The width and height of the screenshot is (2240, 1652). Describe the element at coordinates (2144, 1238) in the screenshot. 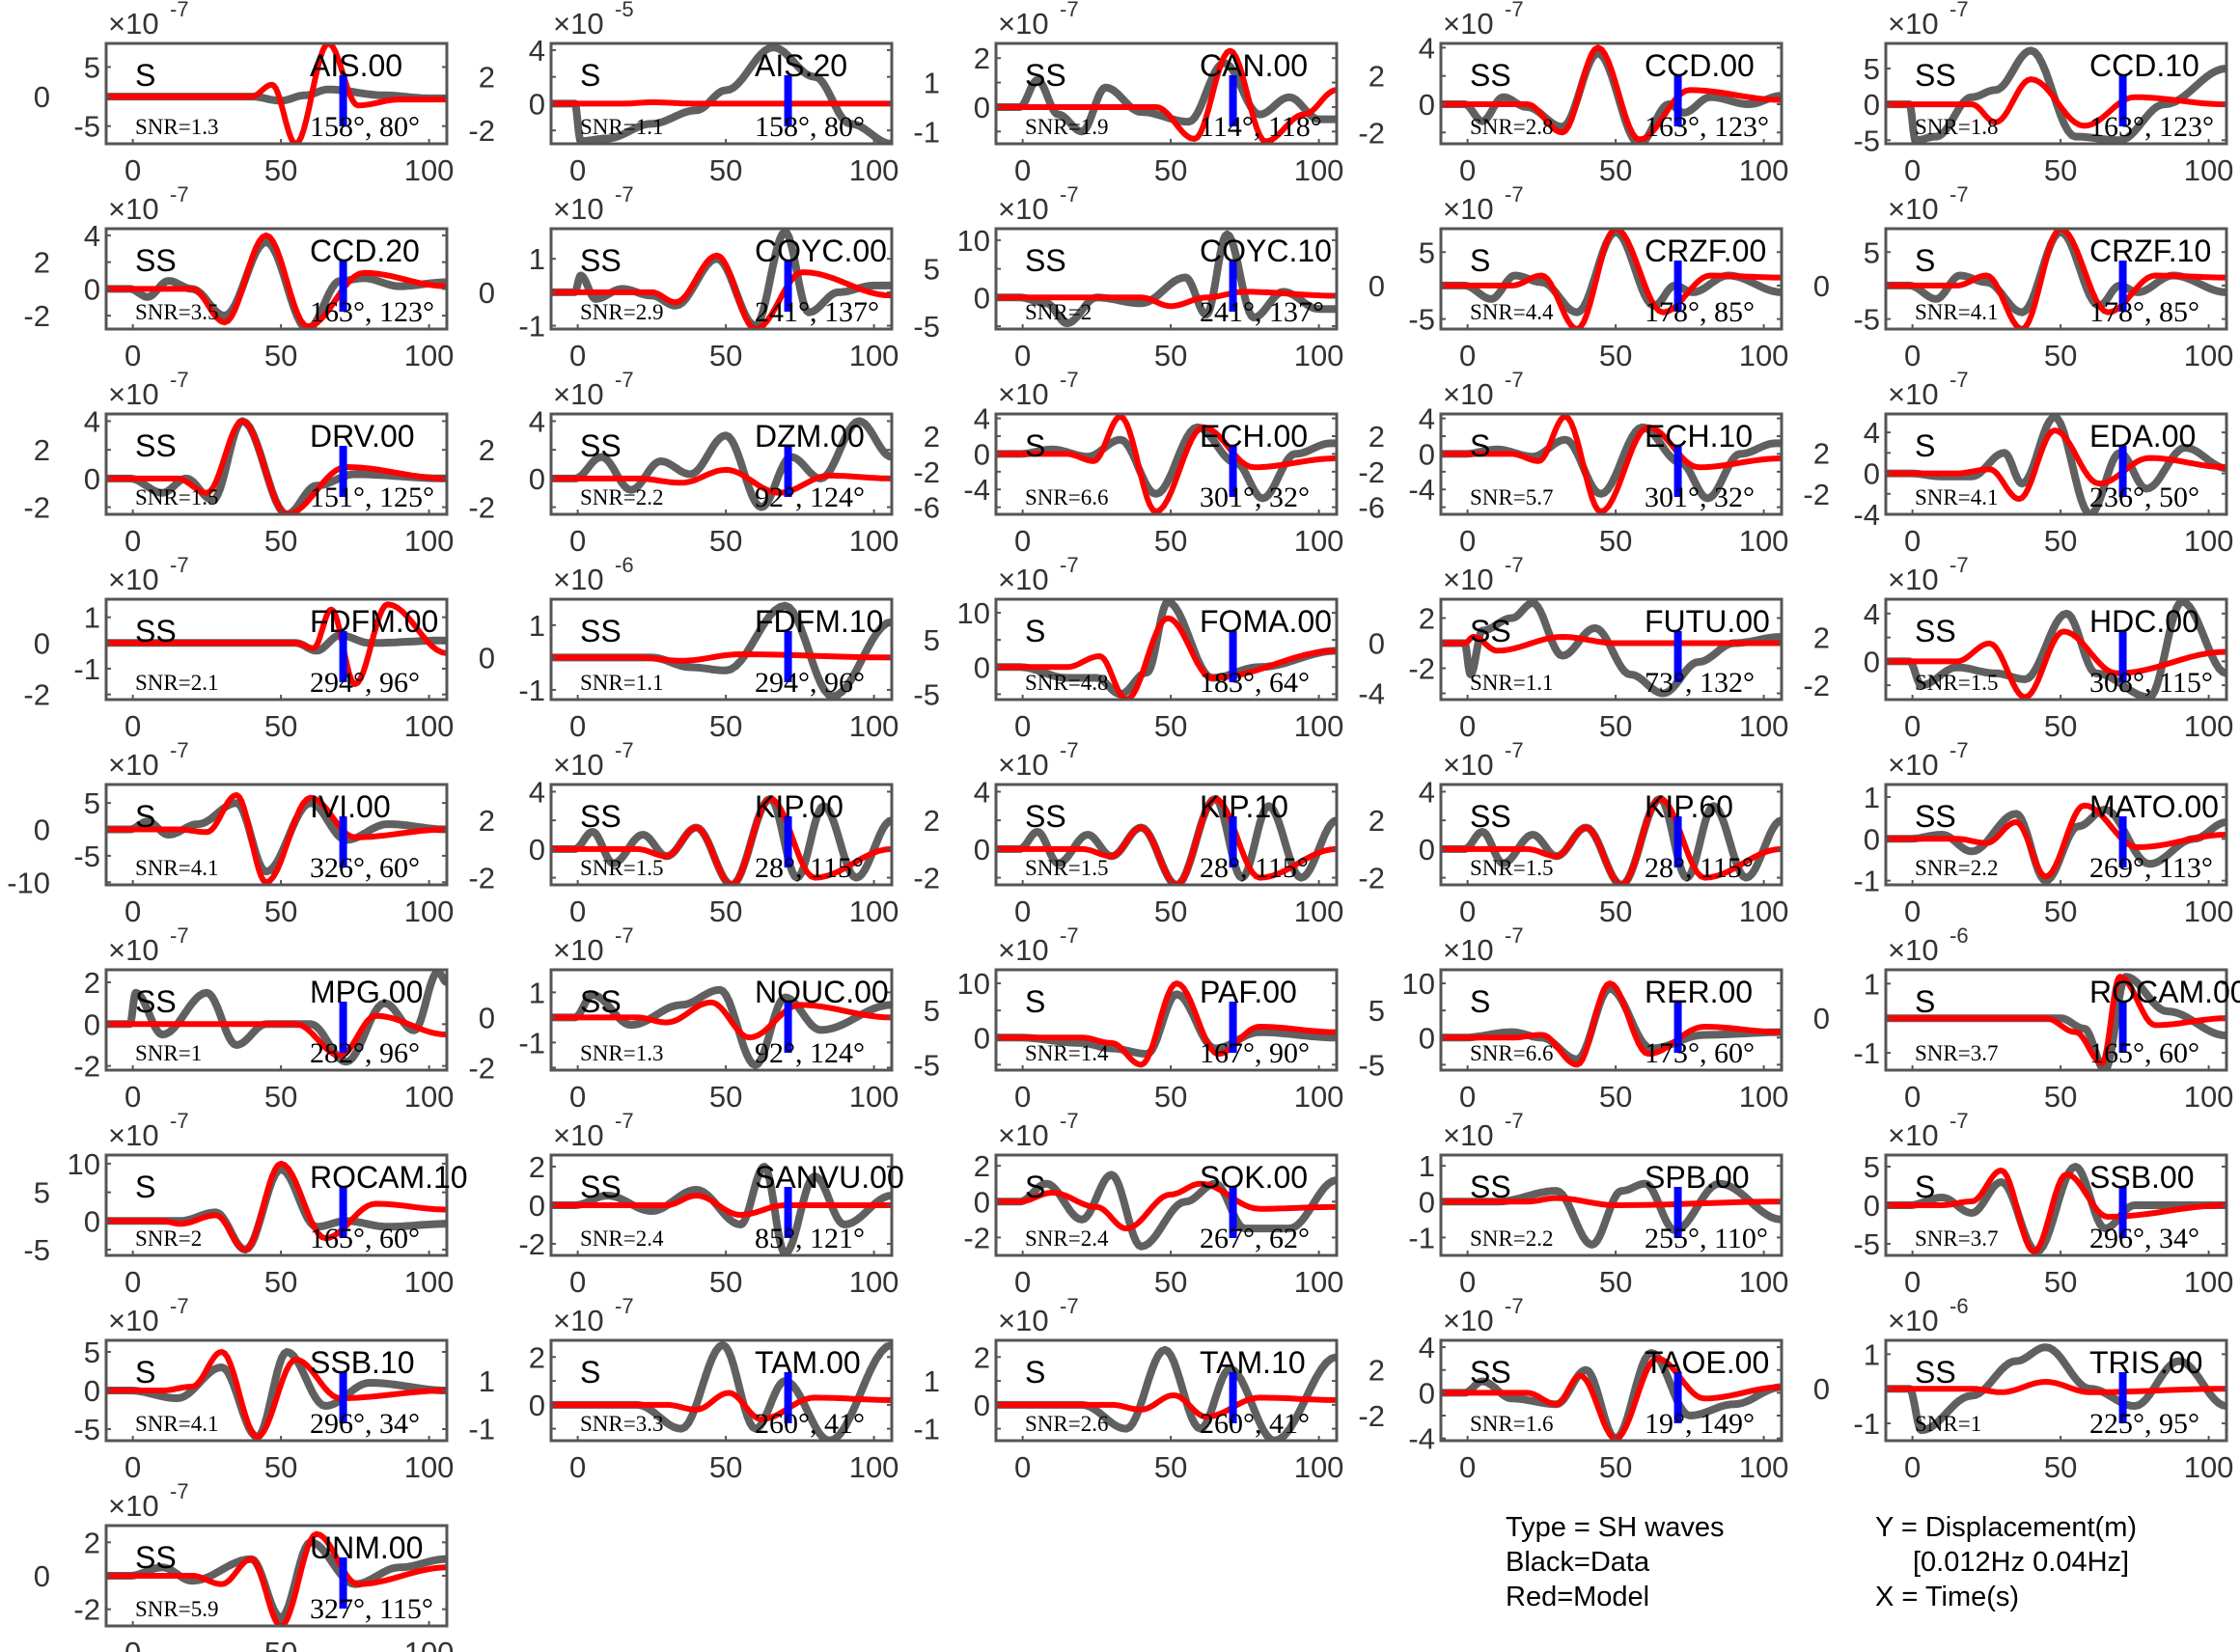

I see `azimuth-distance-label: 296°, 34°` at that location.